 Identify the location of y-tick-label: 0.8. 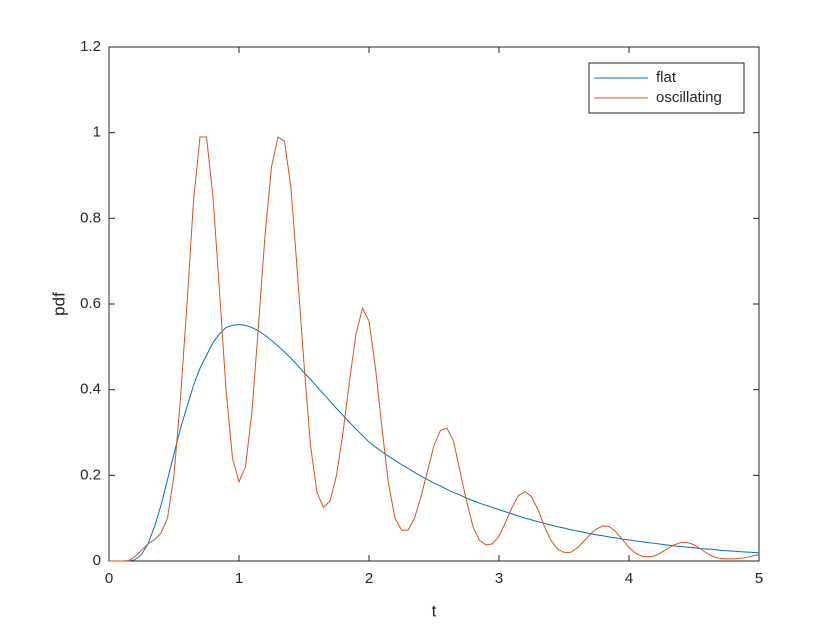
(90, 217).